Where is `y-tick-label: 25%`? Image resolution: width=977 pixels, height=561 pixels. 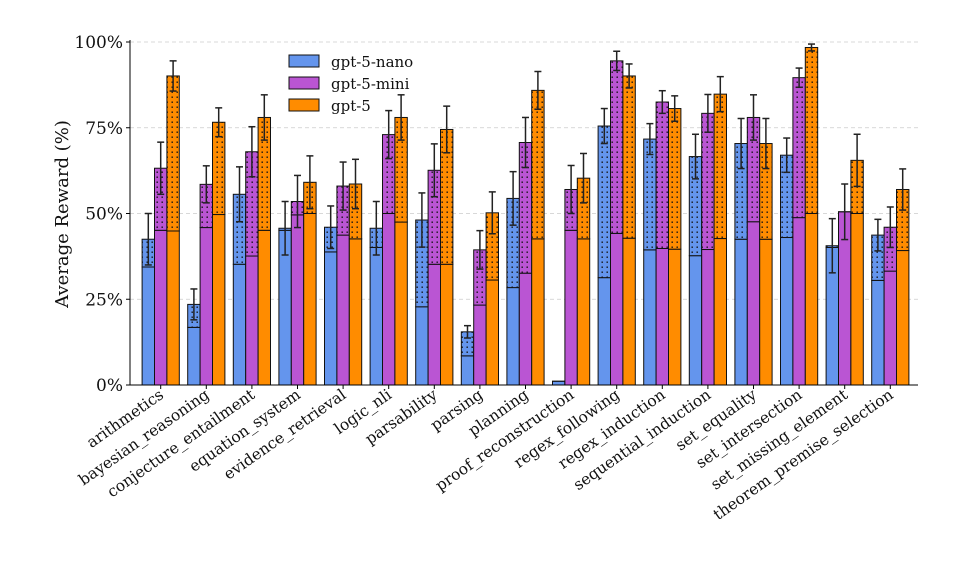 y-tick-label: 25% is located at coordinates (104, 300).